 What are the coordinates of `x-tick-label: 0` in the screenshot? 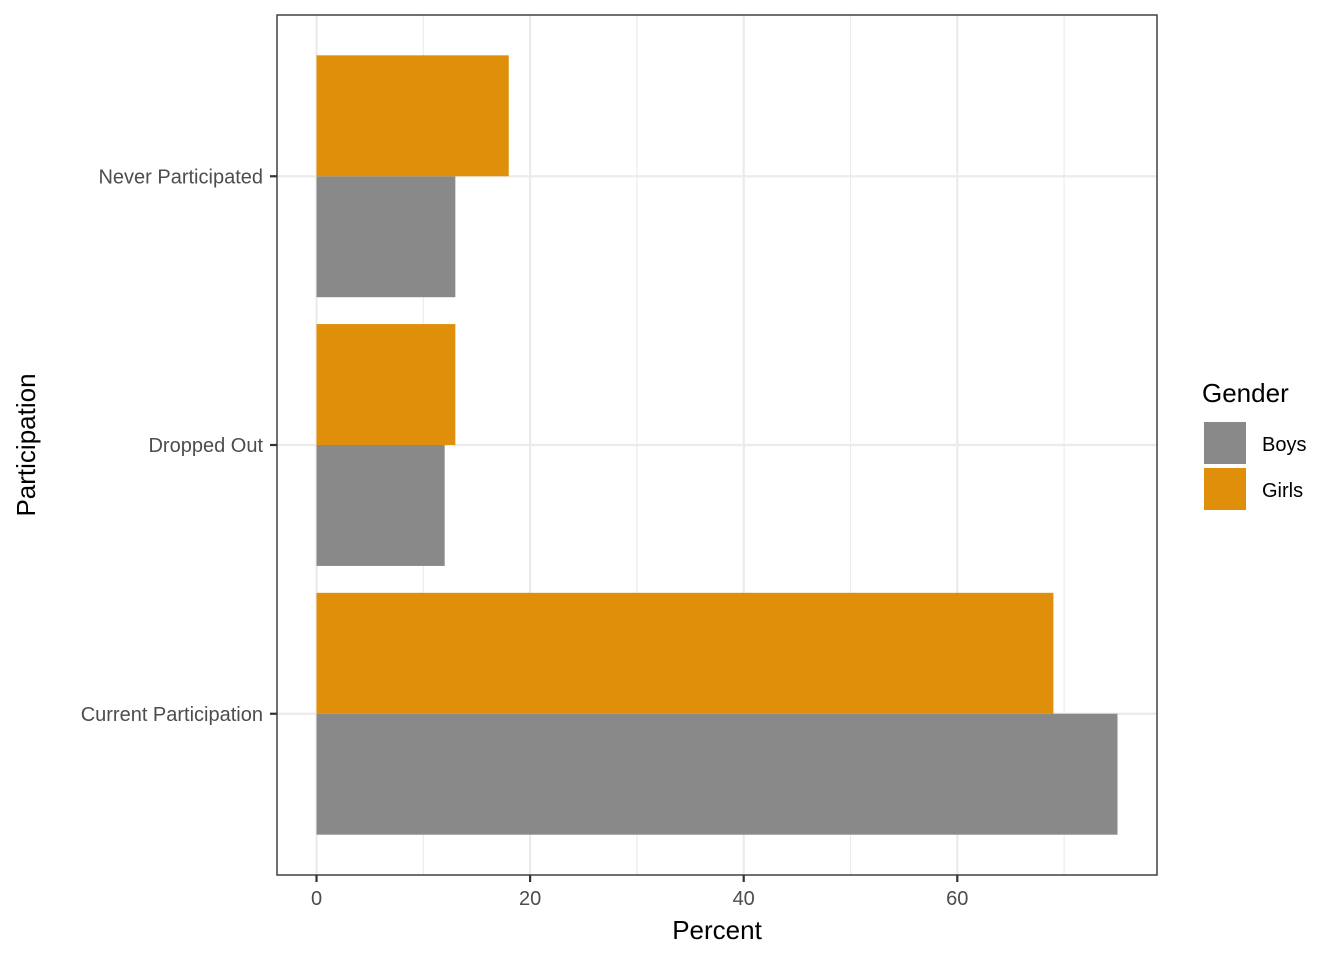 It's located at (316, 899).